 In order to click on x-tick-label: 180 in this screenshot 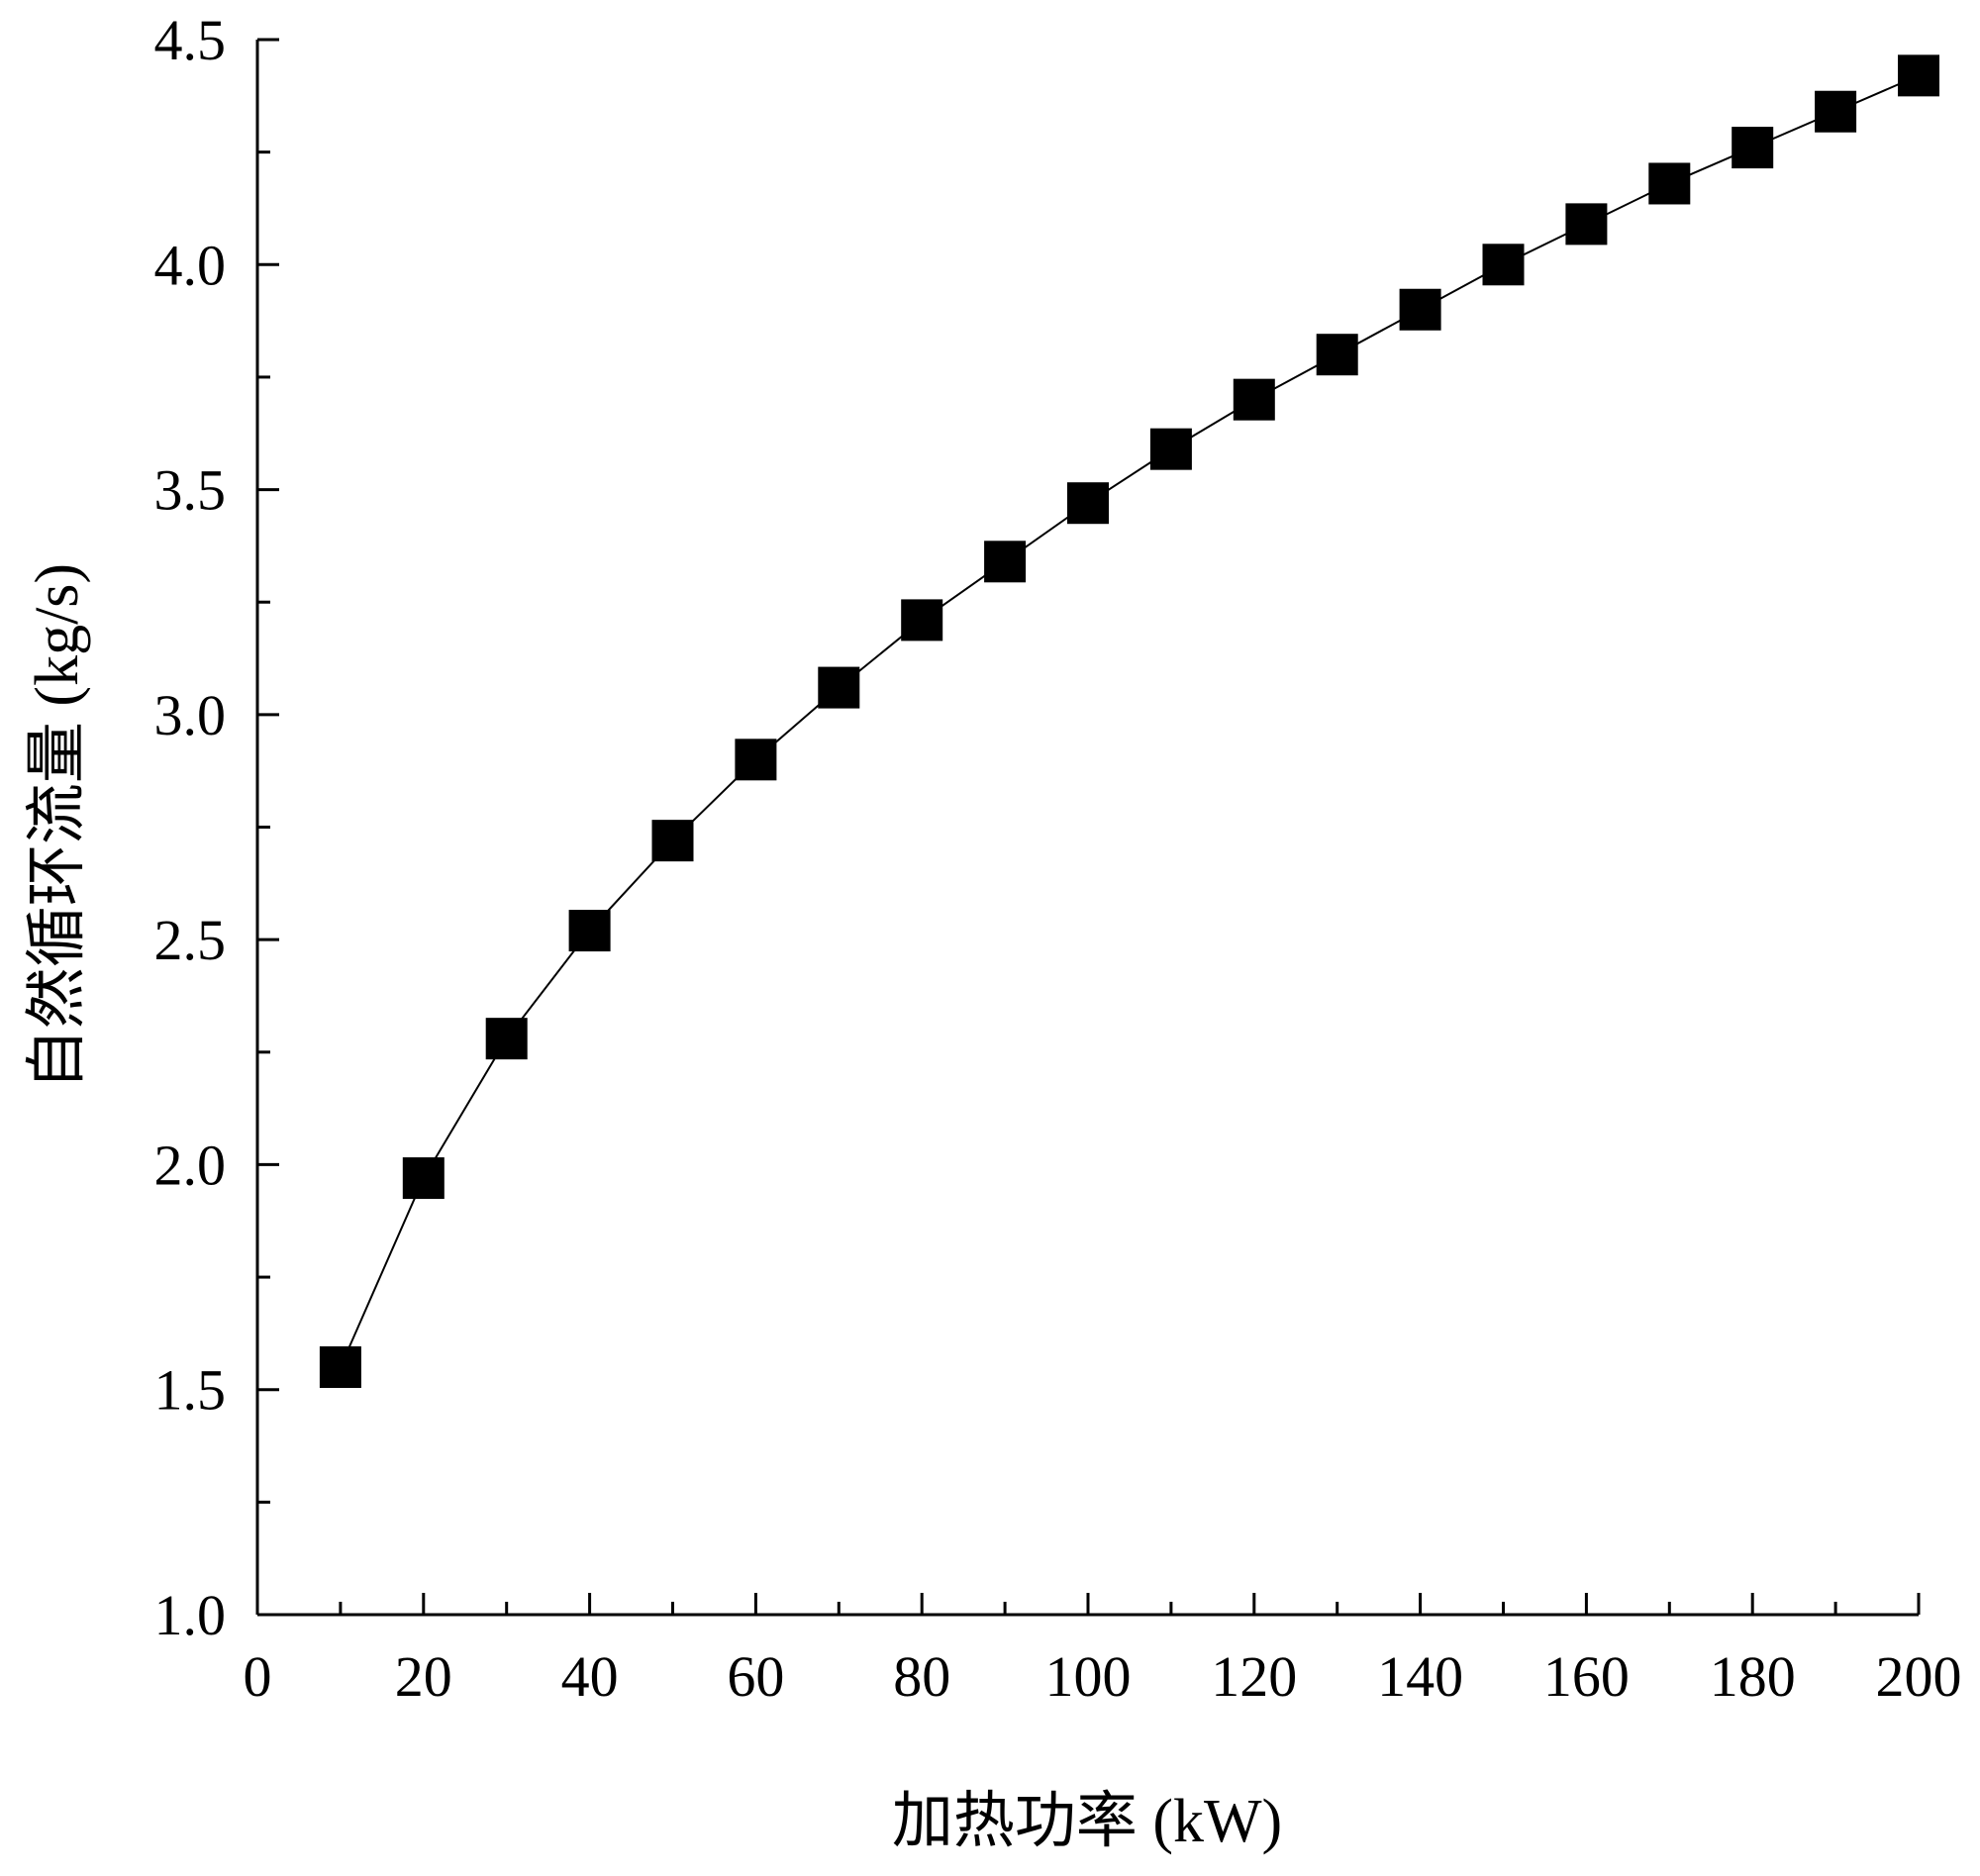, I will do `click(1753, 1676)`.